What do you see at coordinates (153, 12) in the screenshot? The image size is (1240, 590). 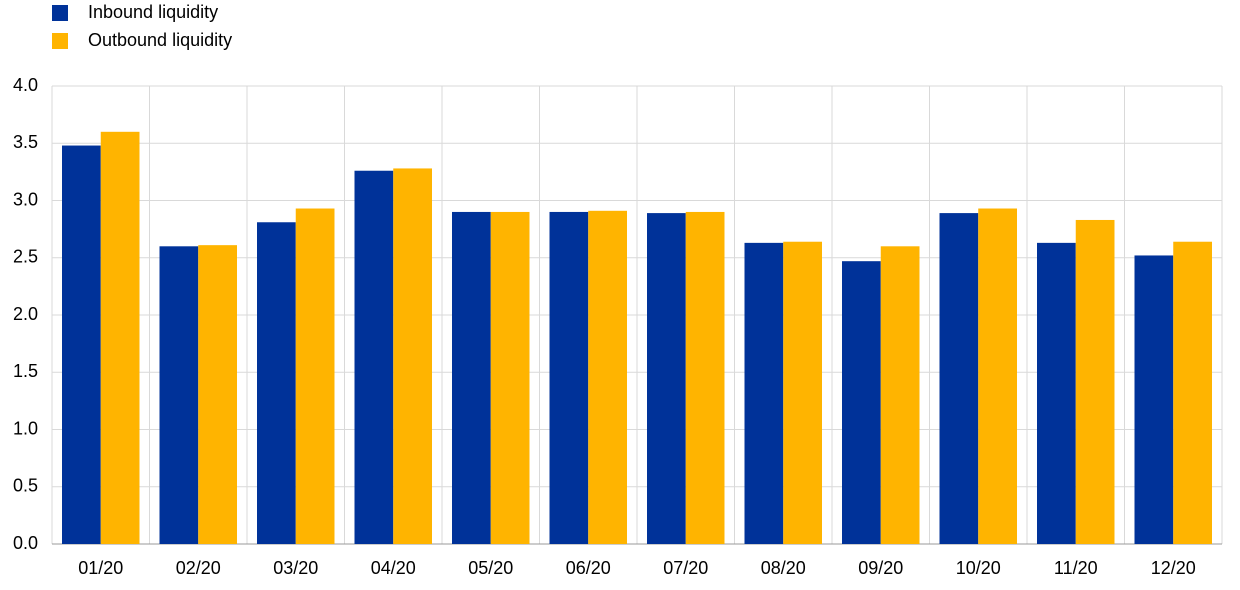 I see `legend-label: Inbound liquidity` at bounding box center [153, 12].